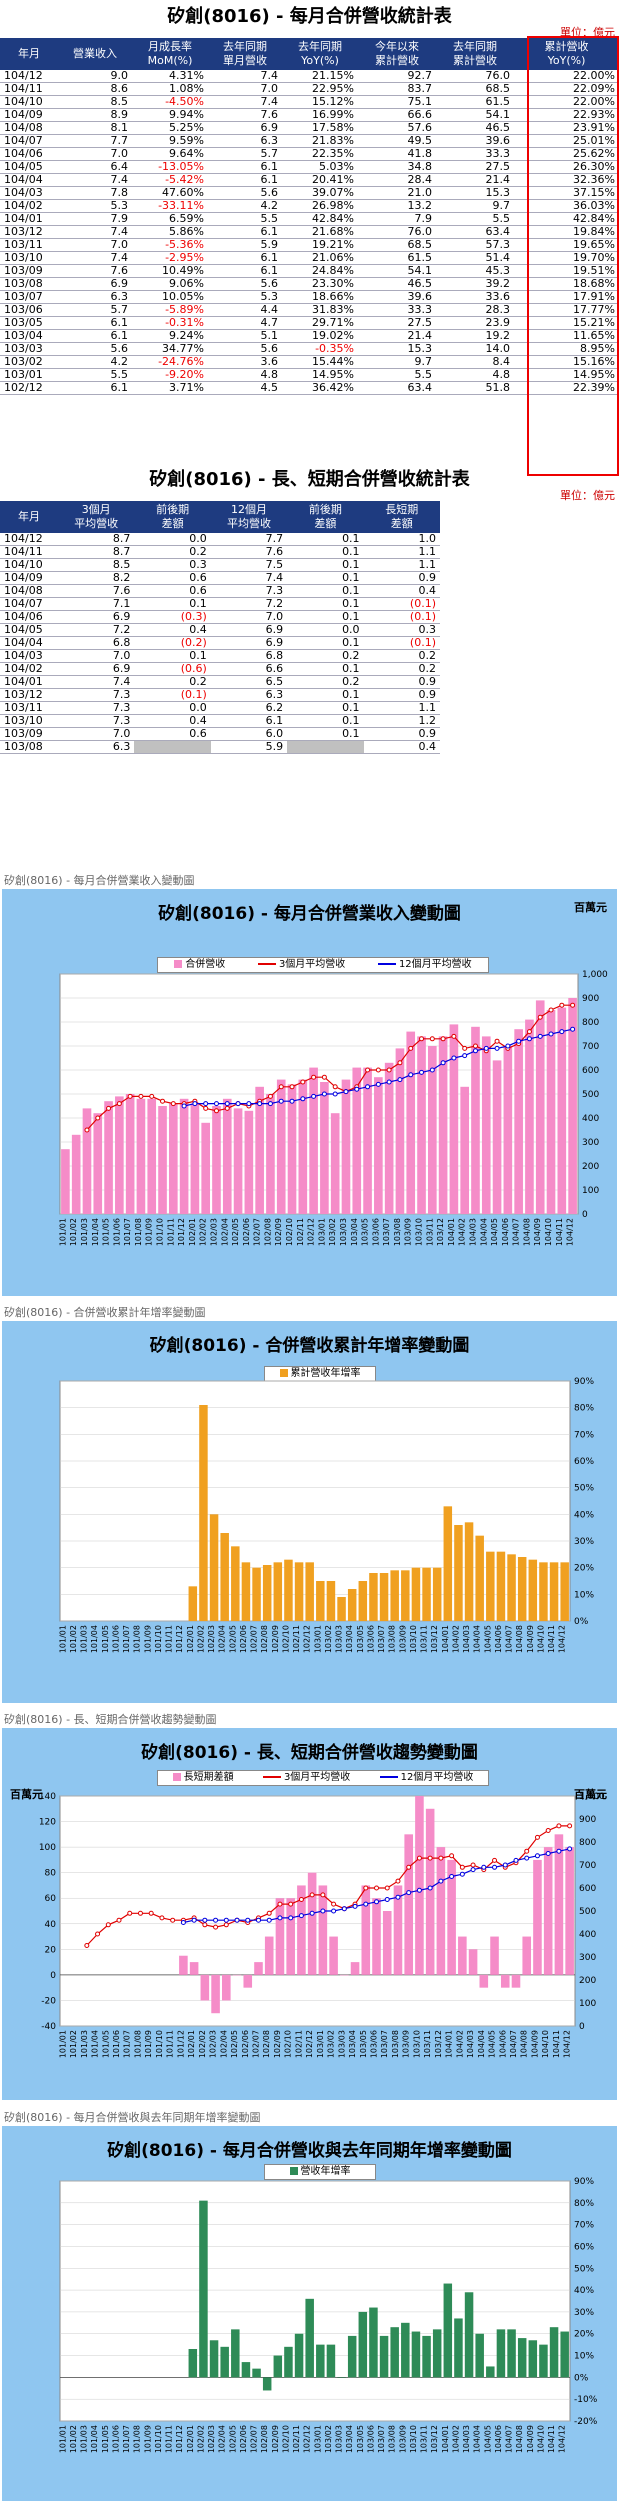 The width and height of the screenshot is (619, 2505). I want to click on table2-cell: 104/11, so click(29, 552).